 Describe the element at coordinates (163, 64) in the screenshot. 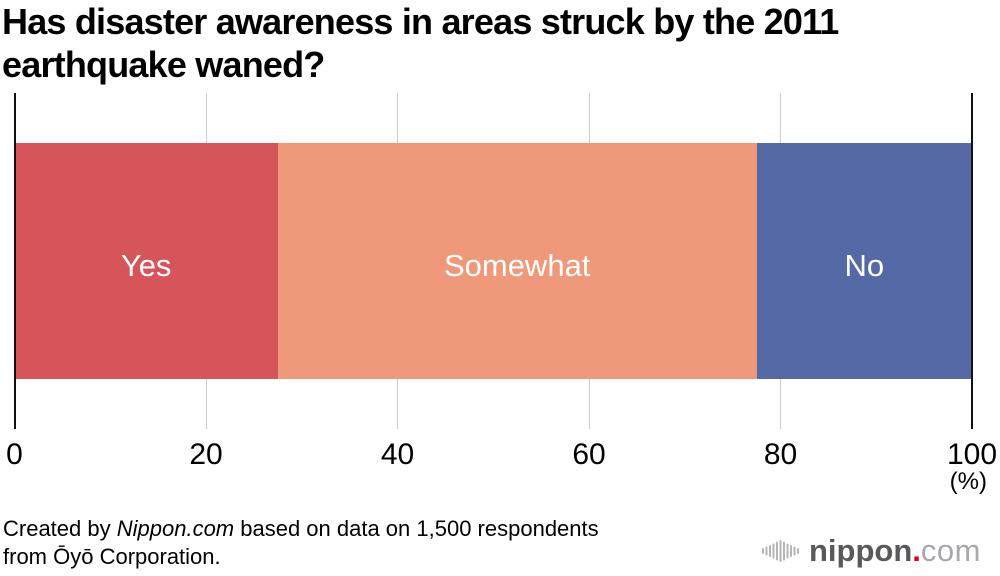

I see `chart-title-line2: earthquake waned?` at that location.